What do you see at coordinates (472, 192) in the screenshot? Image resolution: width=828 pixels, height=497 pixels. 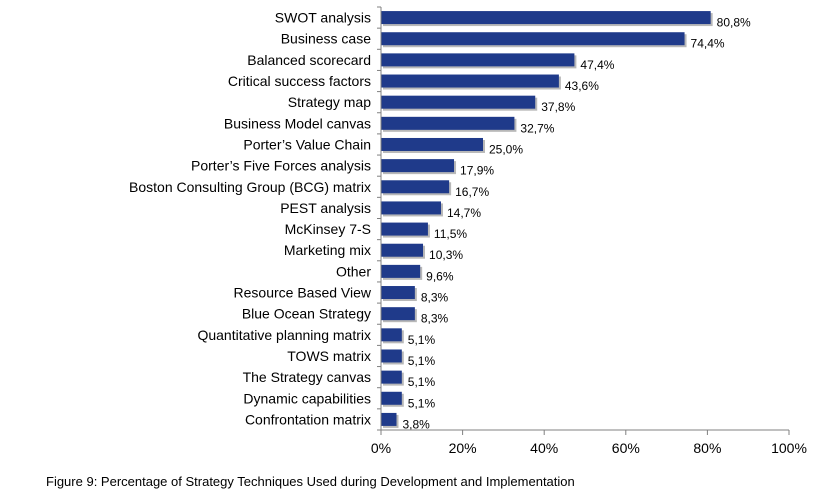 I see `value-label: 16,7%` at bounding box center [472, 192].